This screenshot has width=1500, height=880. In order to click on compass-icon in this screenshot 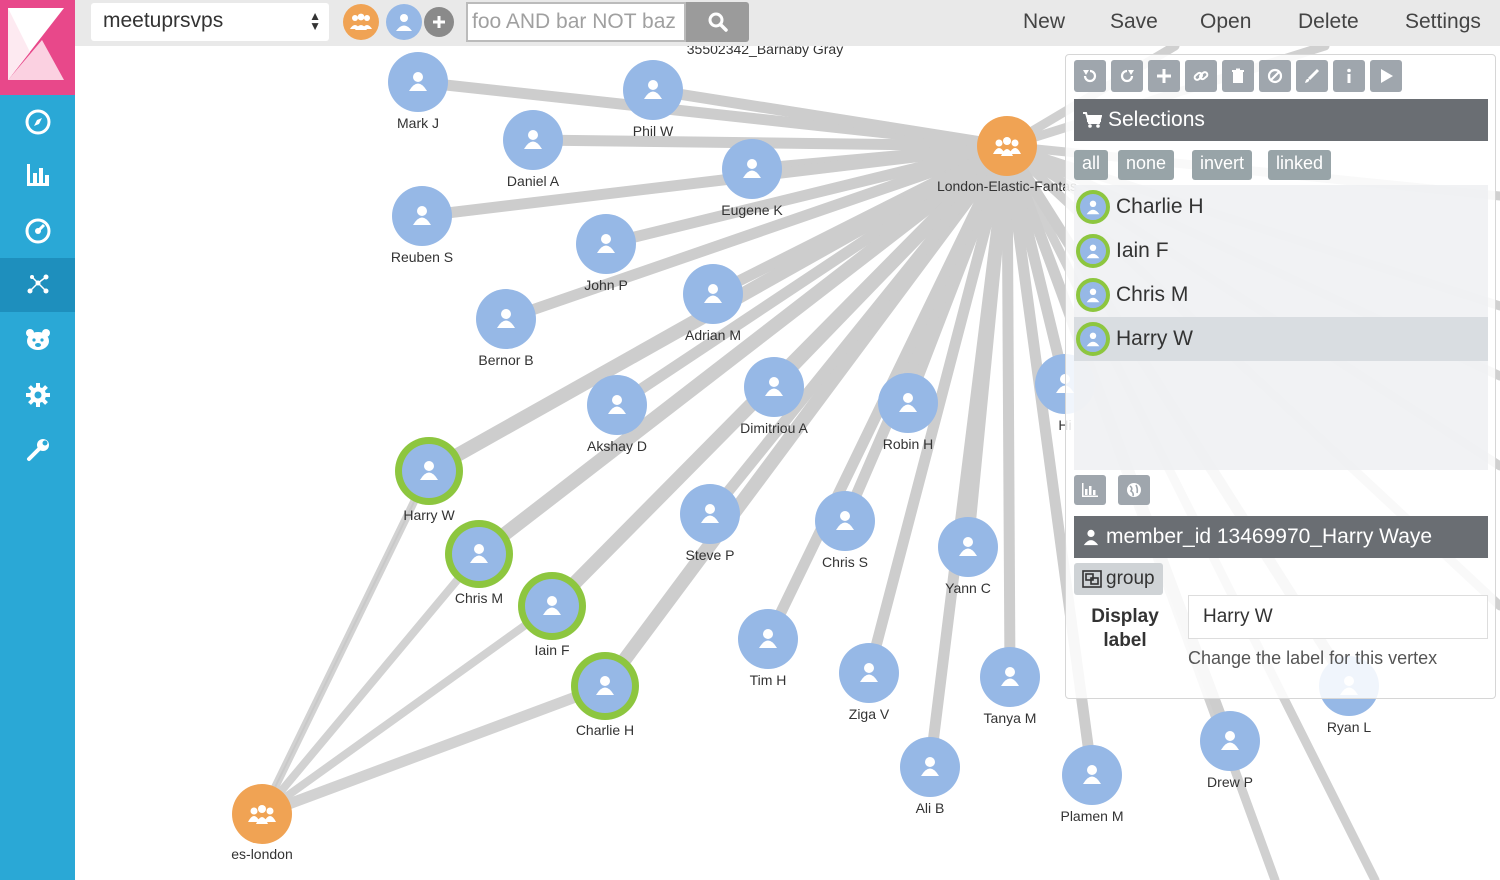, I will do `click(37, 122)`.